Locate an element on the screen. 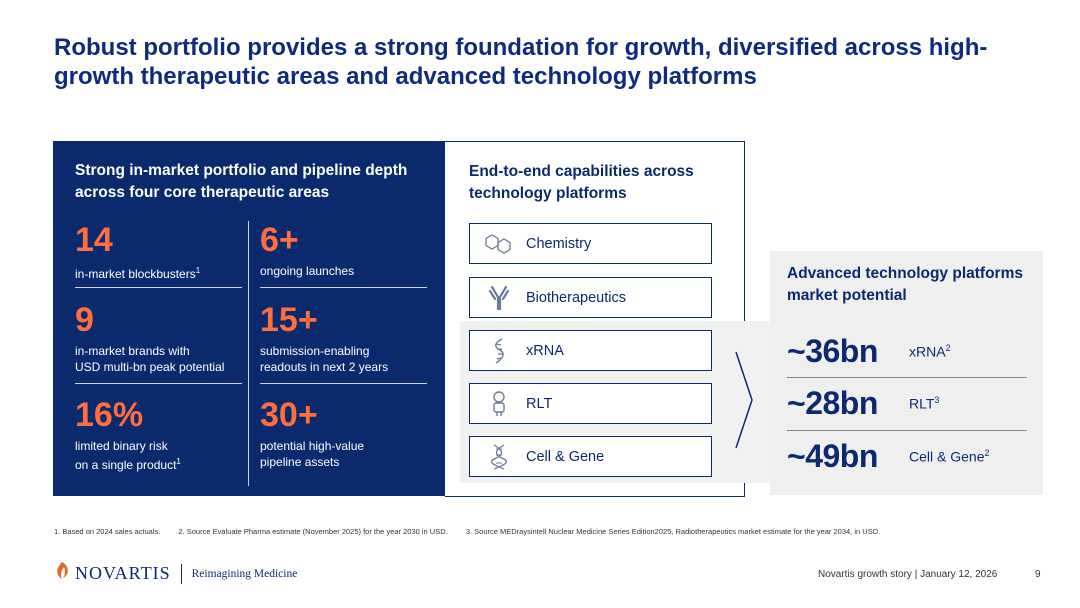  stat-launches: 6+ ongoing launches is located at coordinates (307, 250).